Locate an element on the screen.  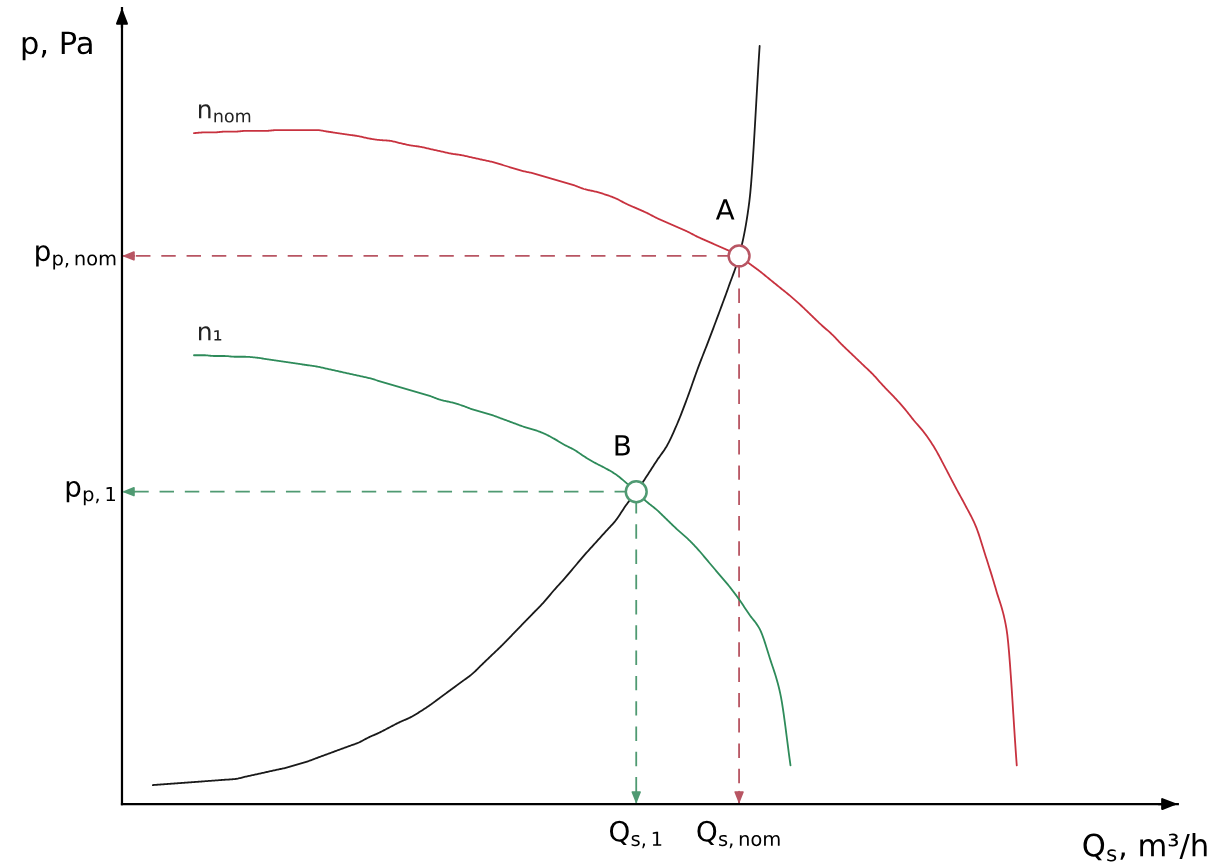
x-tick-label: Q$_{s,1}$ is located at coordinates (636, 834).